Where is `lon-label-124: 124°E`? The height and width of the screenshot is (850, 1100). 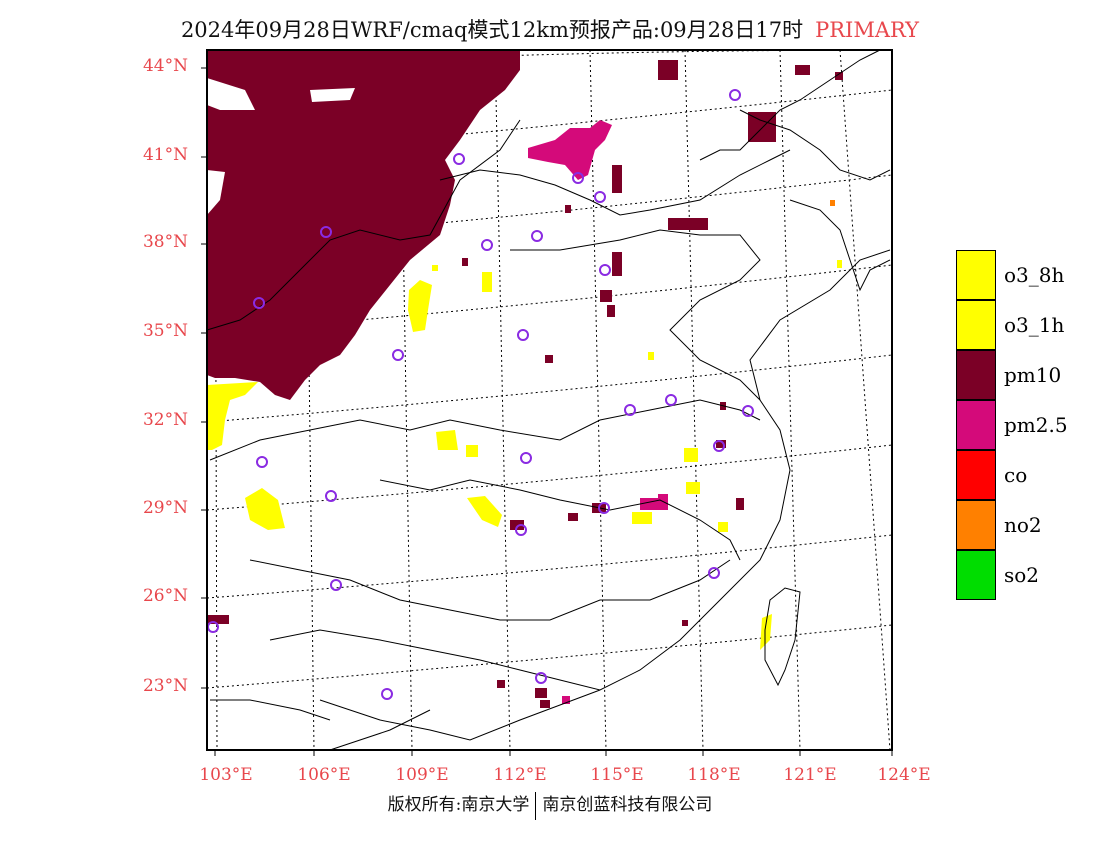 lon-label-124: 124°E is located at coordinates (904, 775).